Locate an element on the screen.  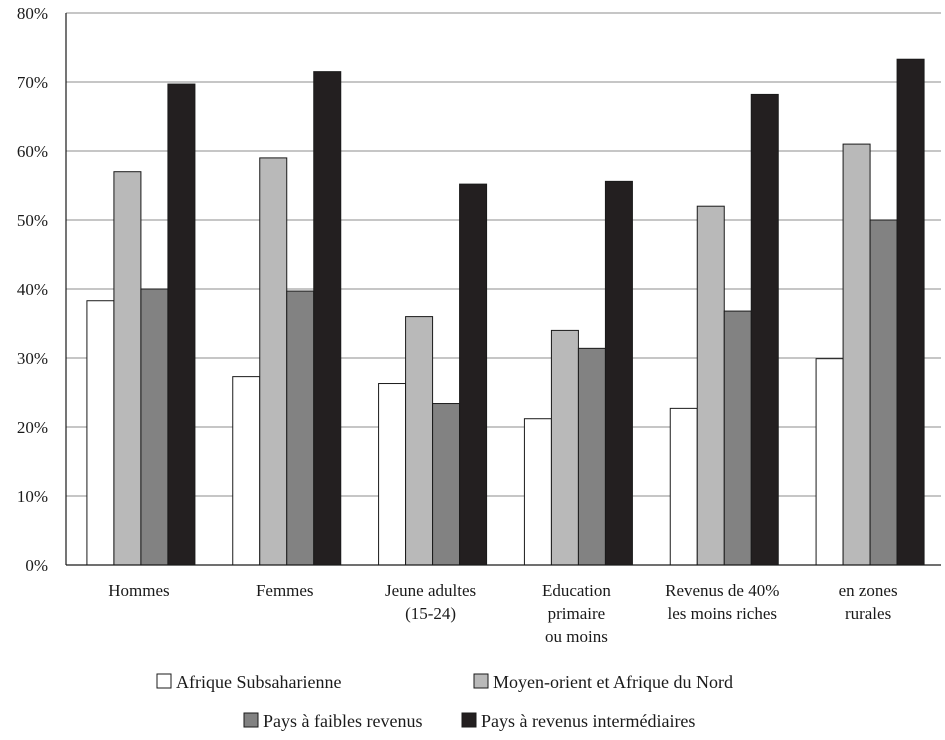
legend-item: Pays à faibles revenus is located at coordinates (332, 721).